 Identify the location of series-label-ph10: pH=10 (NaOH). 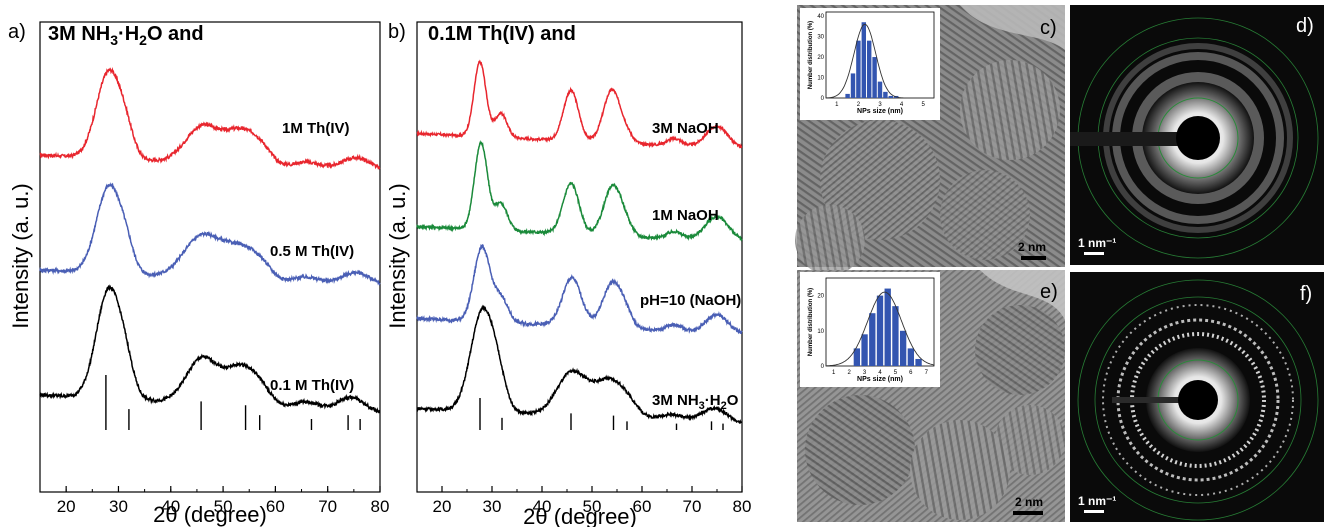
(690, 300).